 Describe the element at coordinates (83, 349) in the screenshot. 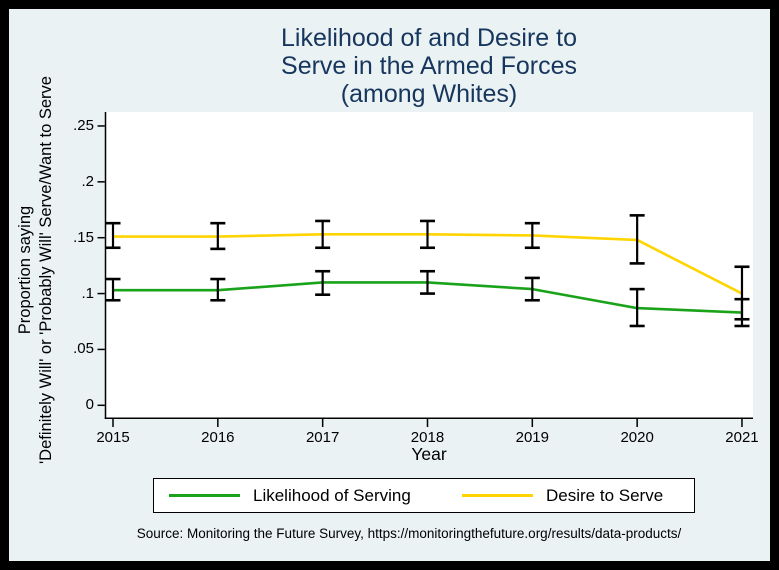

I see `y-tick-label: .05` at that location.